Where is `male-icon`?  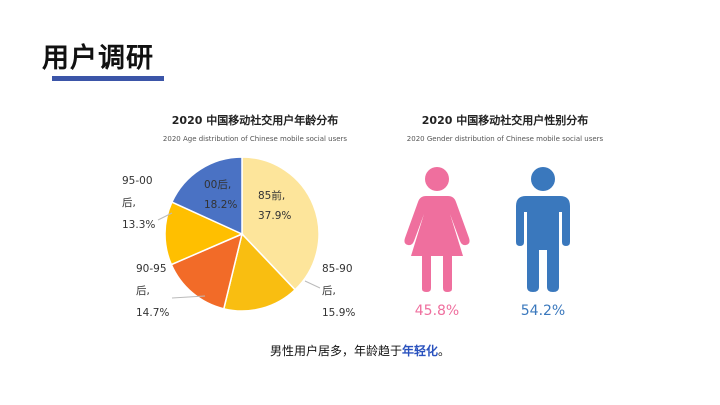 male-icon is located at coordinates (543, 229).